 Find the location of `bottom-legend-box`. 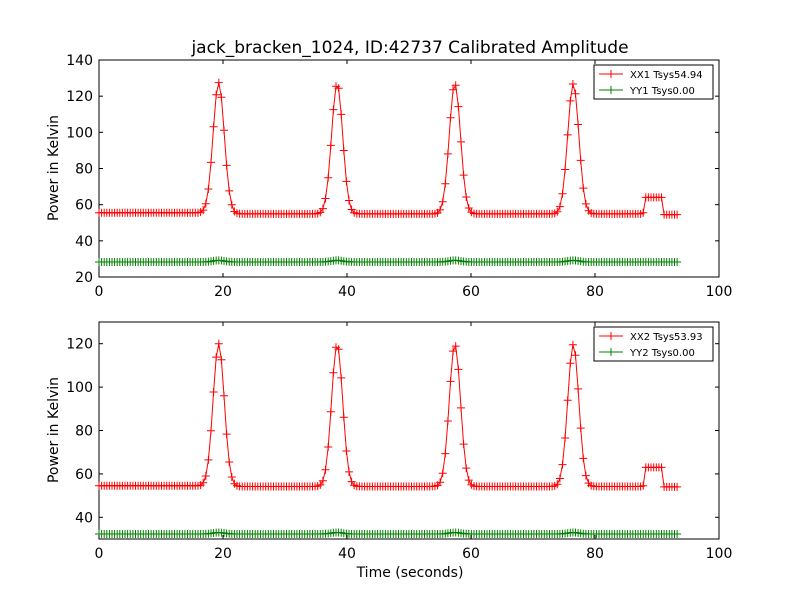

bottom-legend-box is located at coordinates (653, 344).